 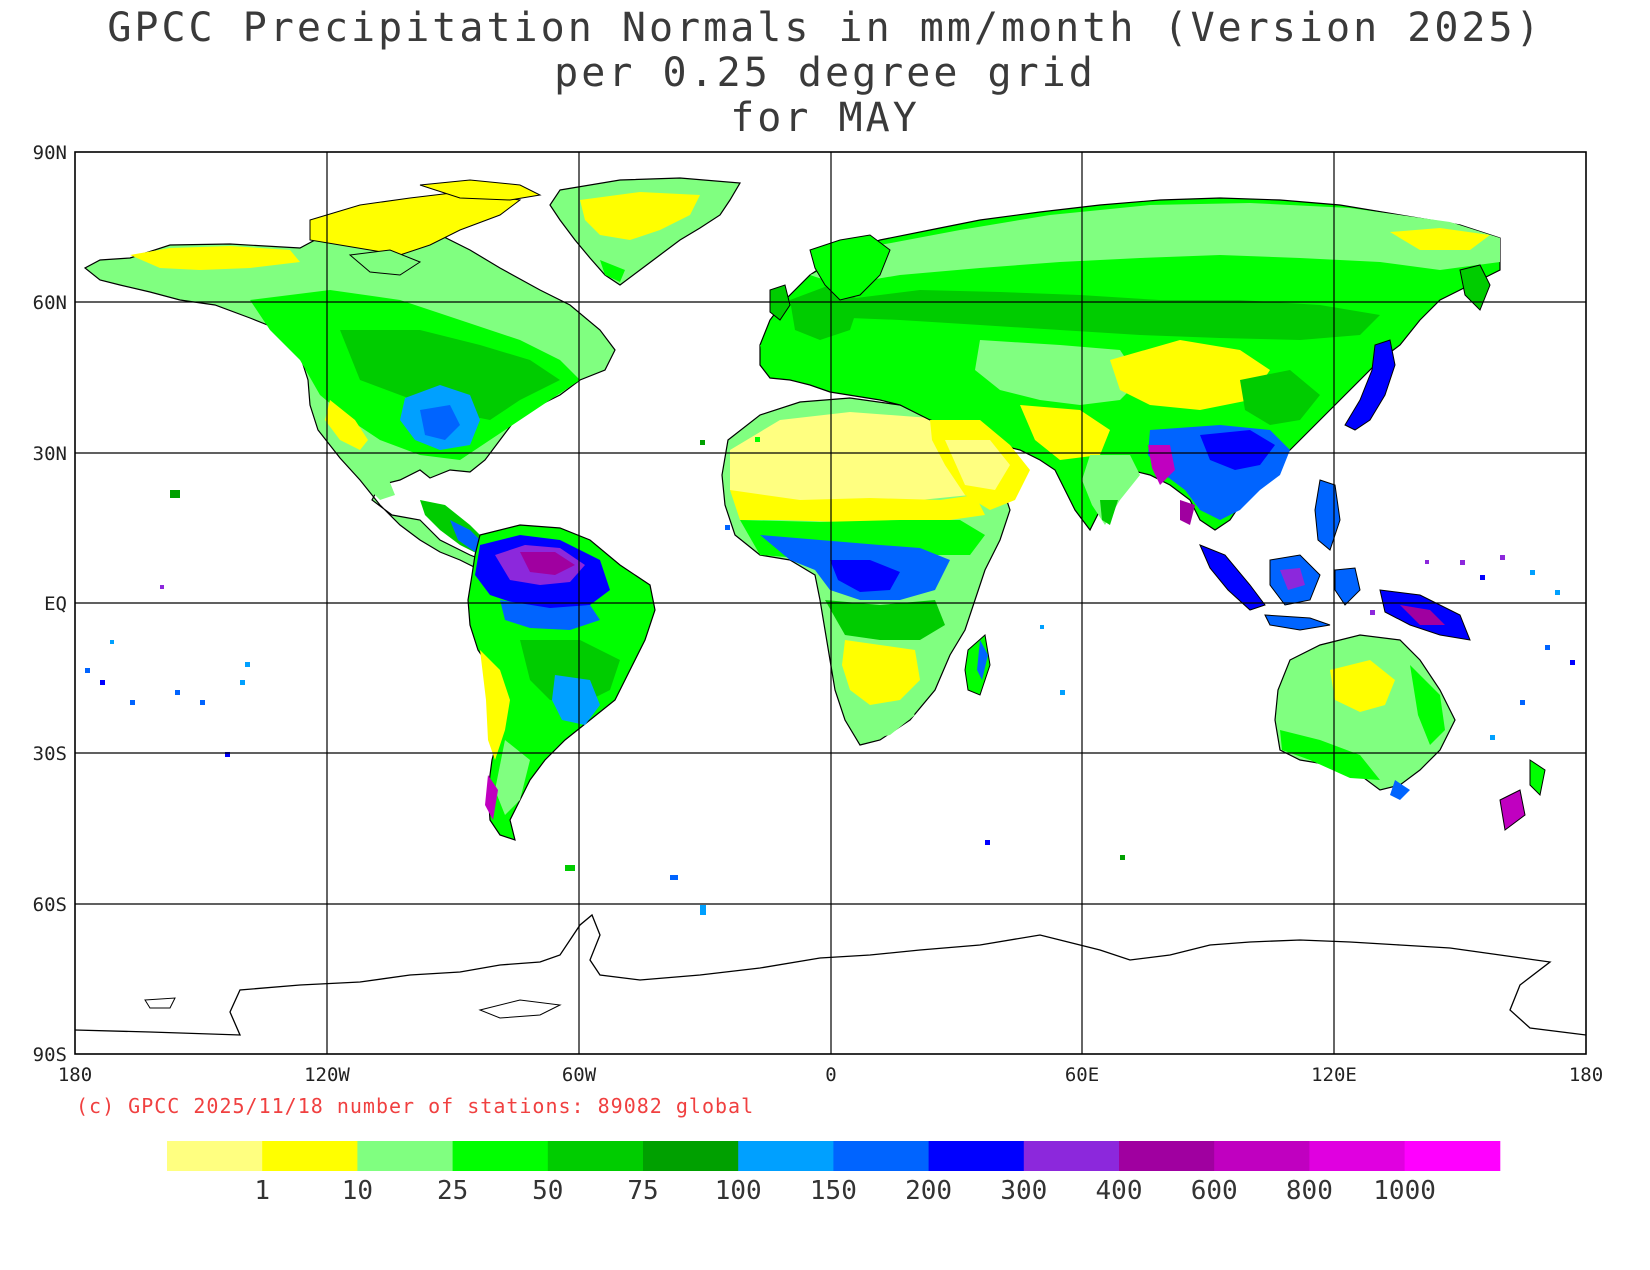 What do you see at coordinates (357, 1191) in the screenshot?
I see `colorbar-label: 10` at bounding box center [357, 1191].